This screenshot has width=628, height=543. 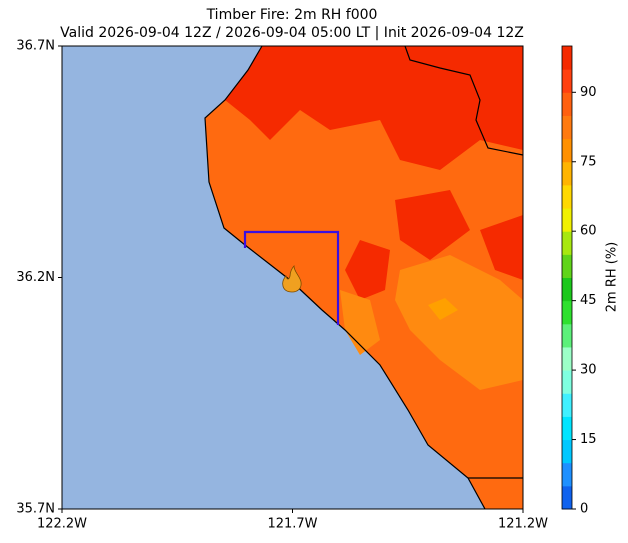 What do you see at coordinates (588, 231) in the screenshot?
I see `colorbar-tick-label: 60` at bounding box center [588, 231].